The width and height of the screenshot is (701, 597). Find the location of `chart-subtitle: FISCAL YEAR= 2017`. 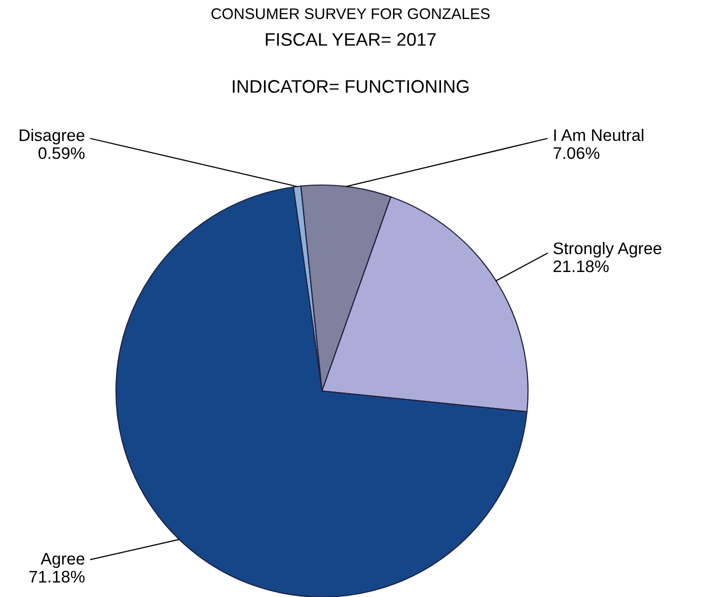

chart-subtitle: FISCAL YEAR= 2017 is located at coordinates (351, 39).